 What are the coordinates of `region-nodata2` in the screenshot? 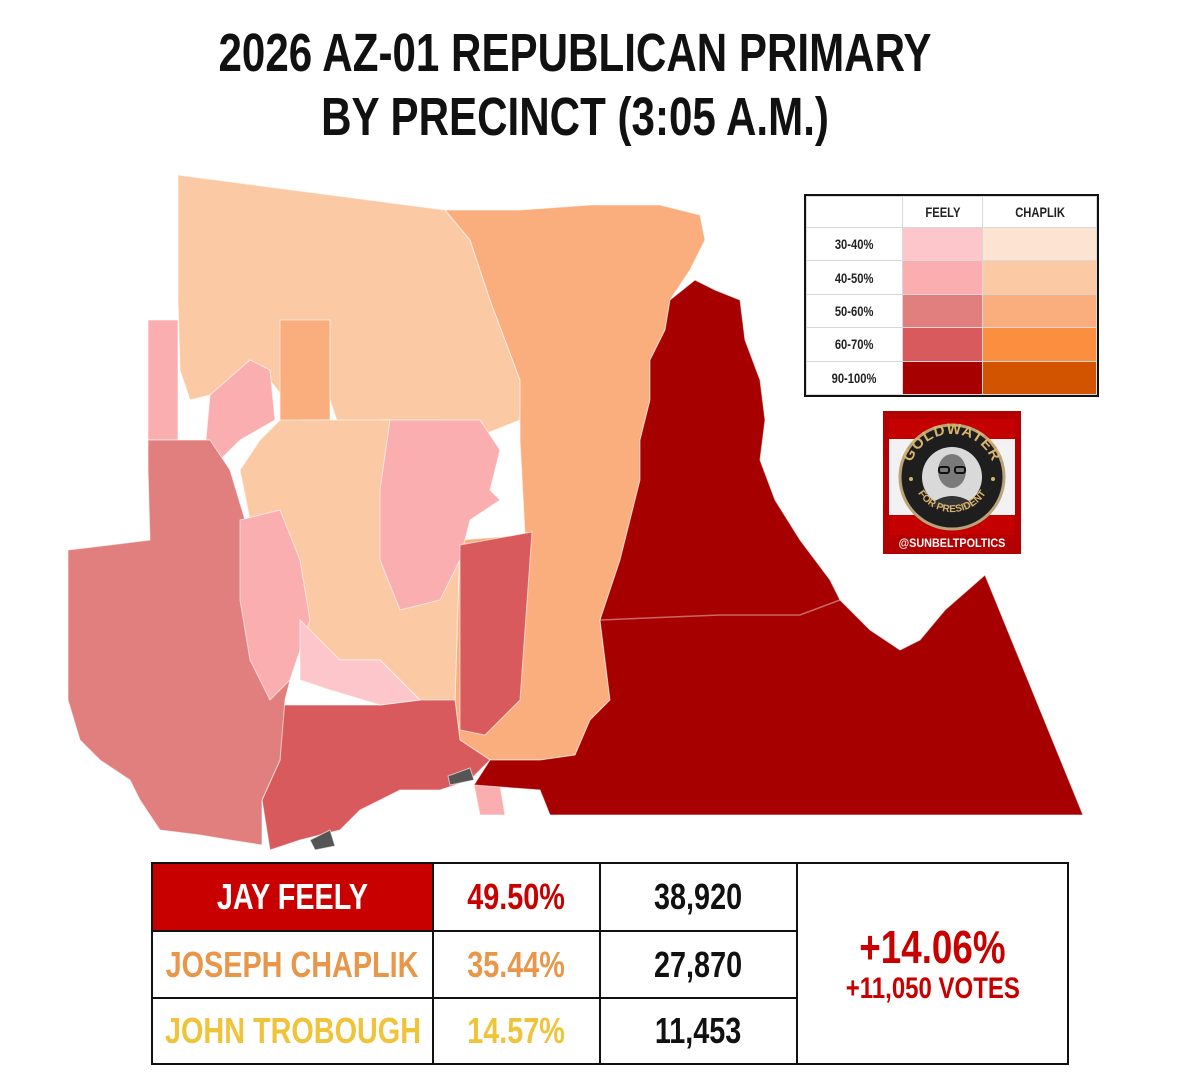 It's located at (322, 840).